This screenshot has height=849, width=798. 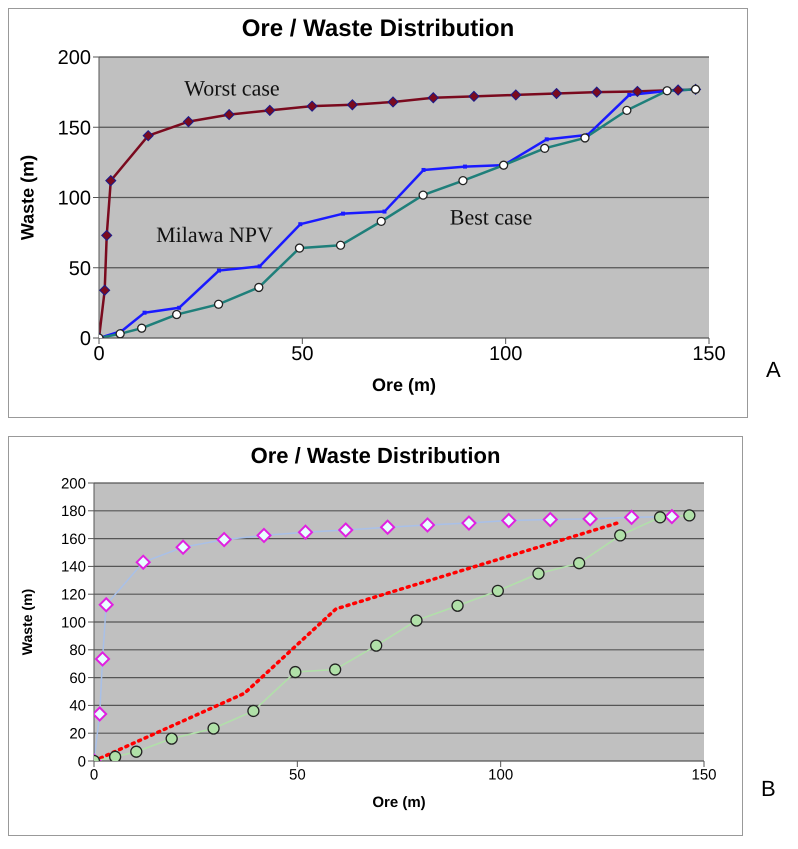 I want to click on y-tick-label: 140, so click(x=73, y=567).